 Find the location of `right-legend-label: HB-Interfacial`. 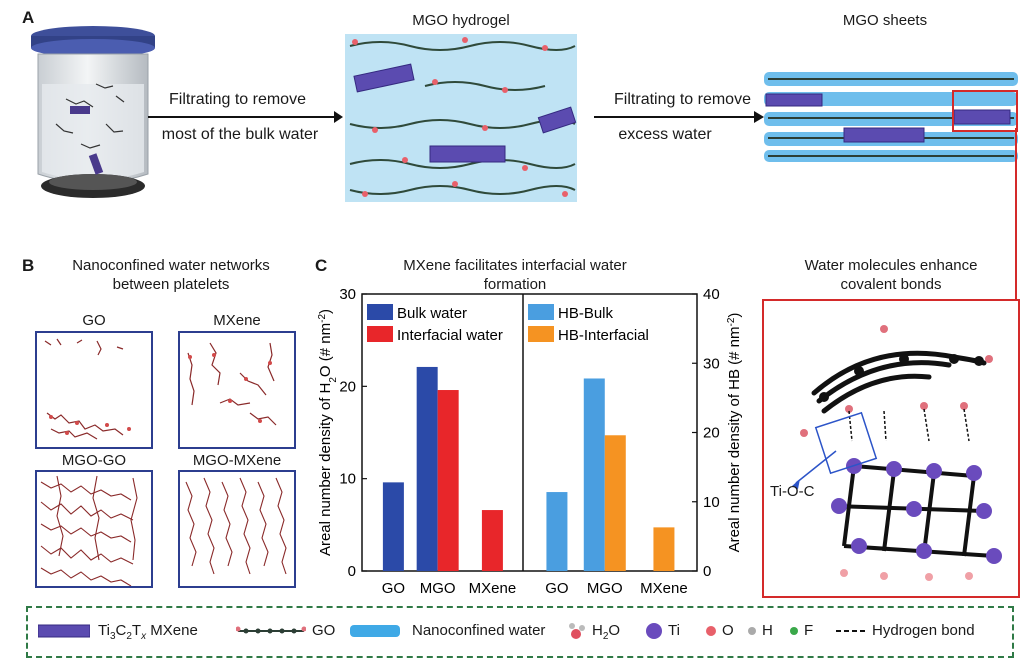

right-legend-label: HB-Interfacial is located at coordinates (603, 335).